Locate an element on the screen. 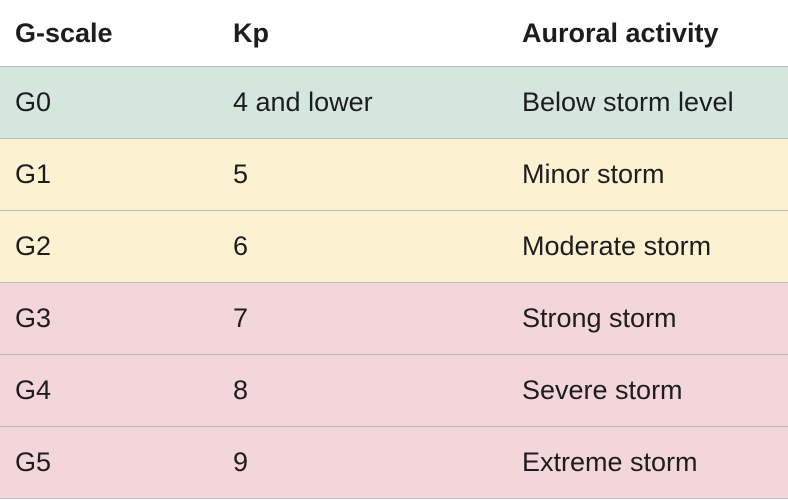  table-header: G-scale Kp Auroral activity is located at coordinates (394, 33).